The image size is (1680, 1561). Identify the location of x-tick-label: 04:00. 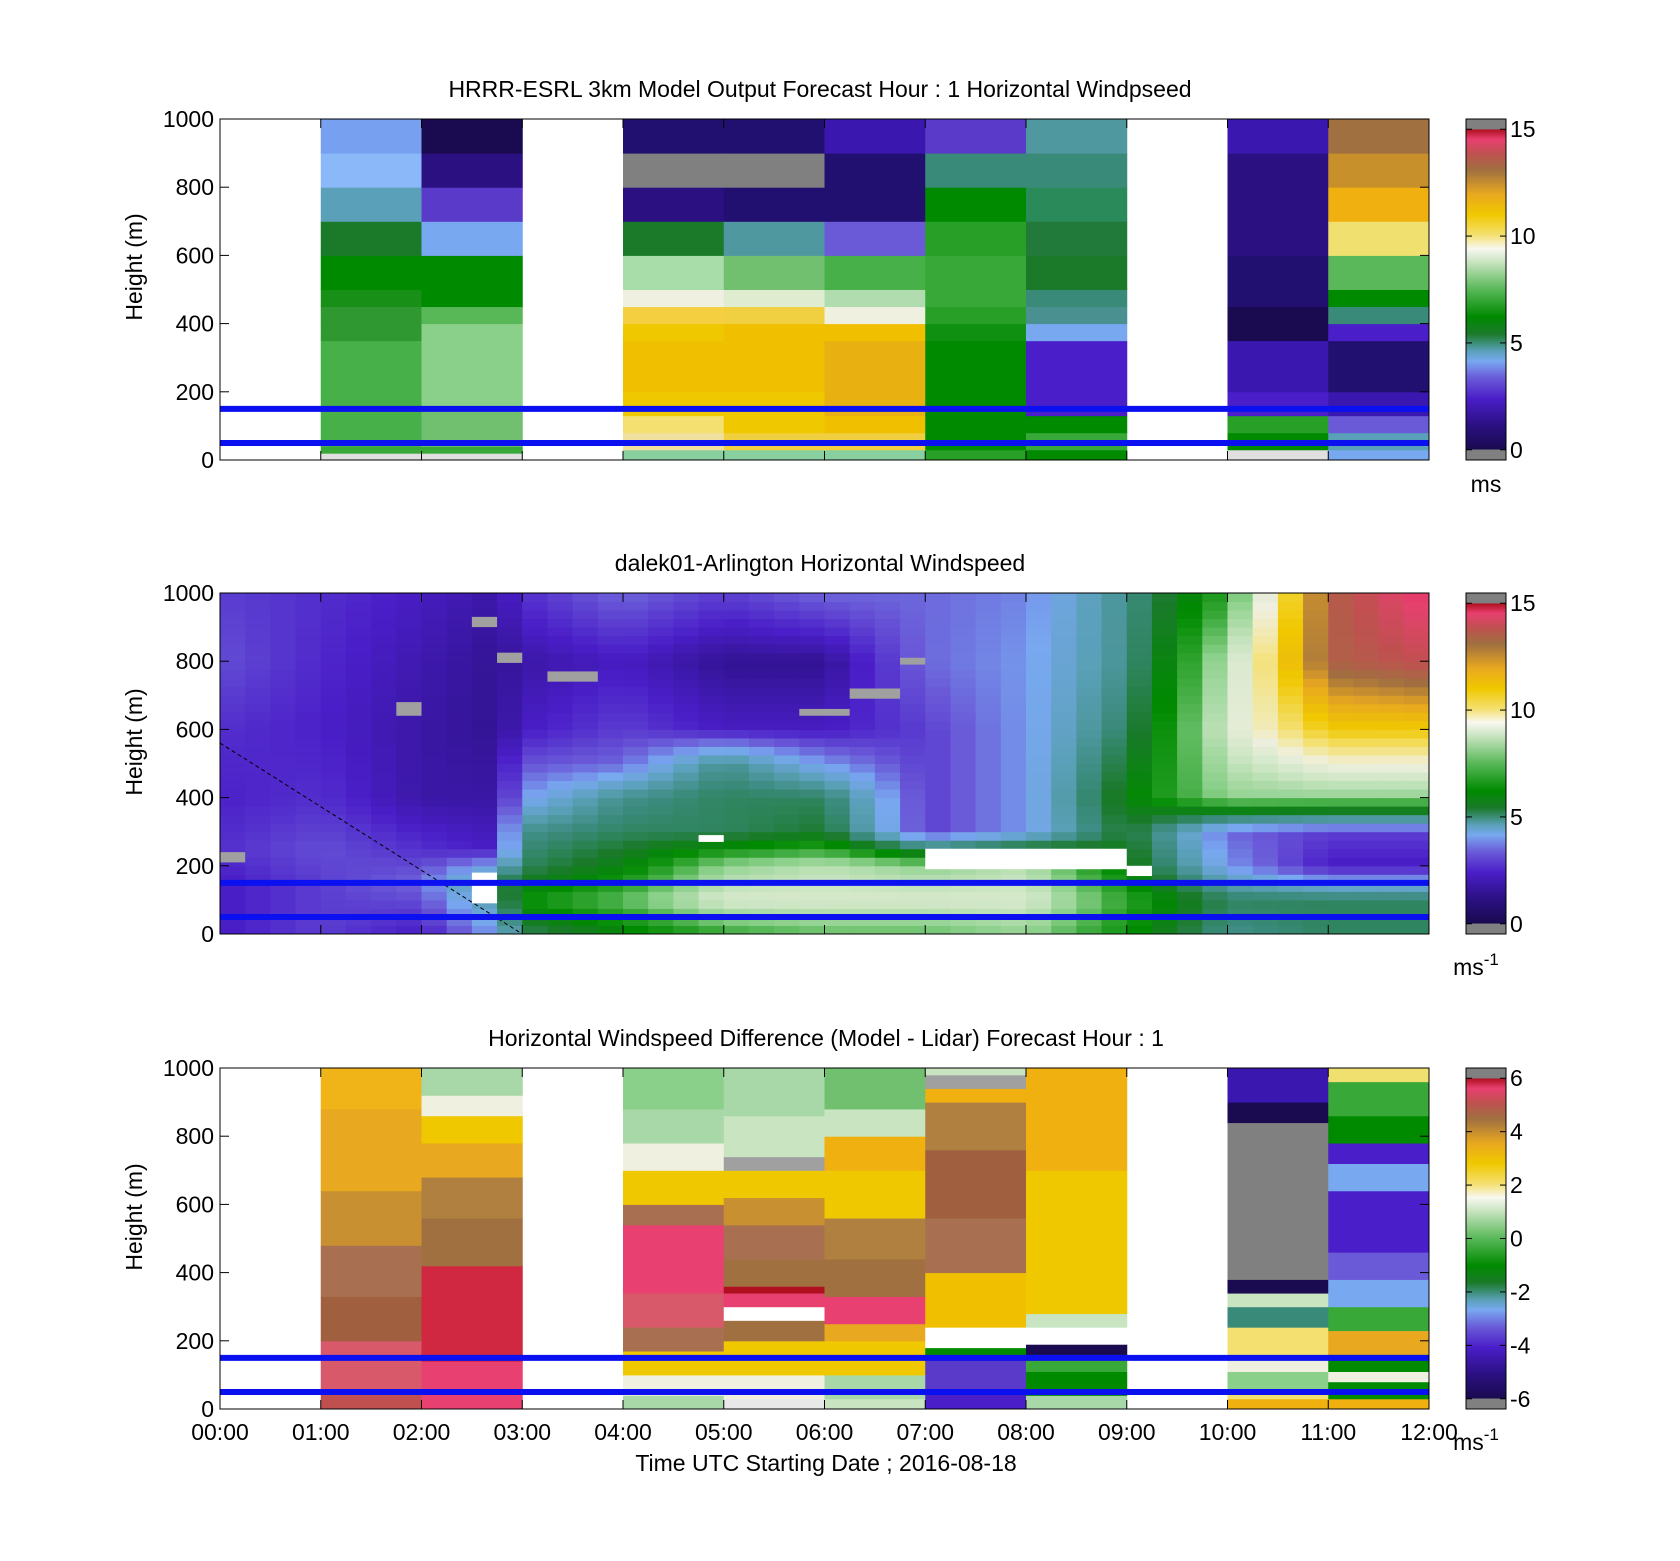
(623, 1432).